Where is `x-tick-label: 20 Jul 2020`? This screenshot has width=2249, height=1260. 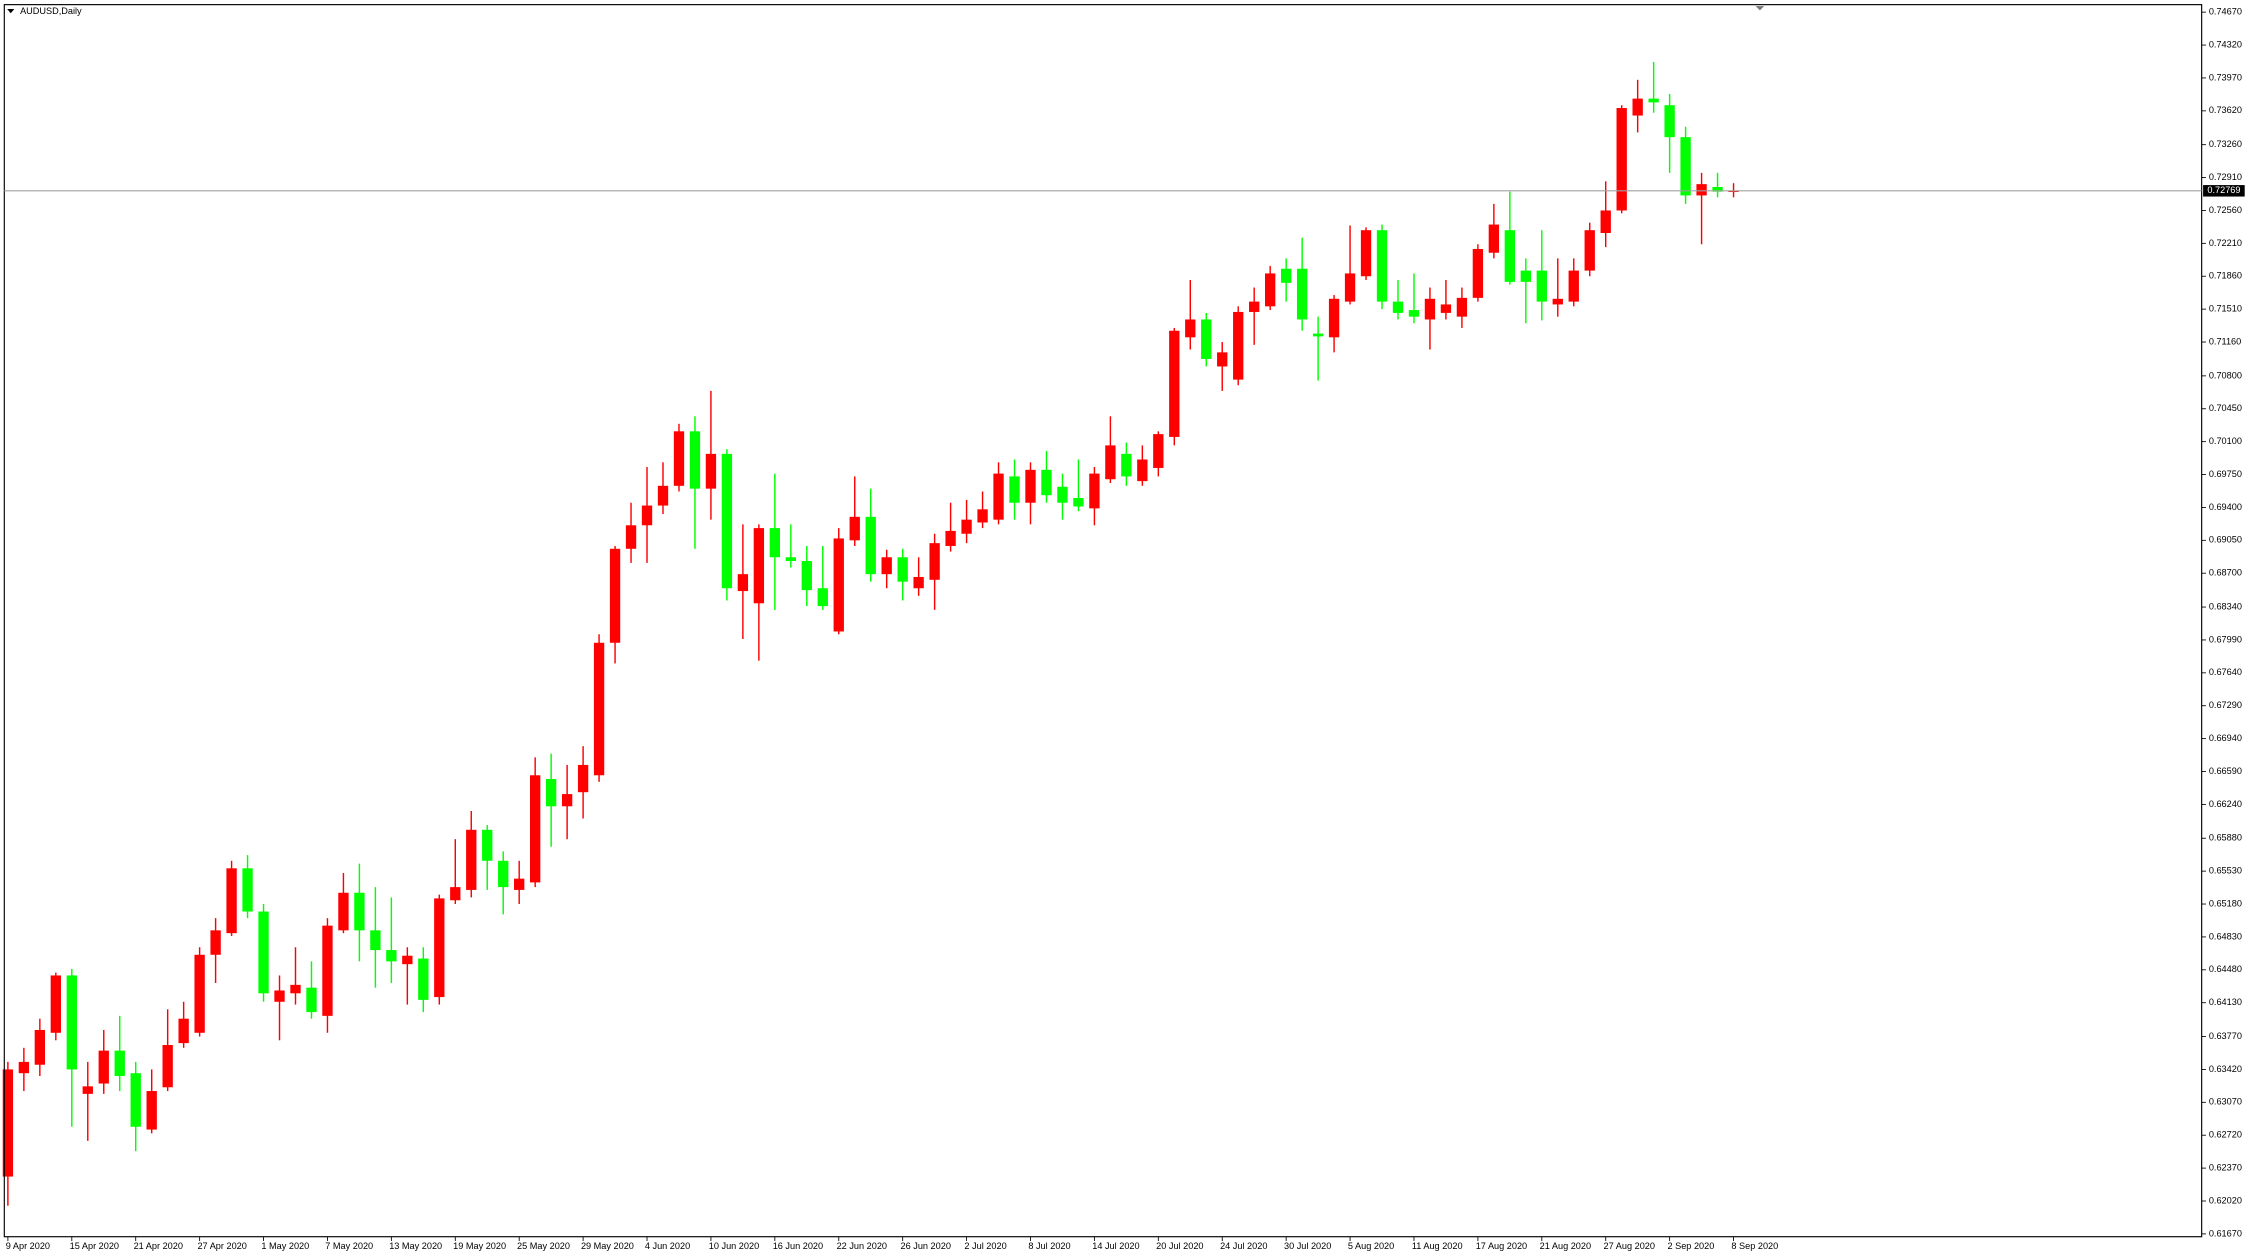 x-tick-label: 20 Jul 2020 is located at coordinates (1179, 1246).